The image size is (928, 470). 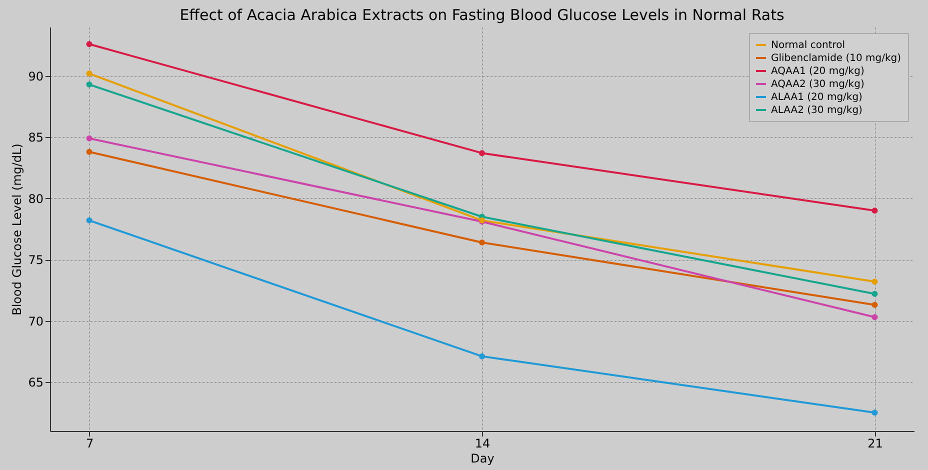 What do you see at coordinates (36, 383) in the screenshot?
I see `y-tick-label: 65` at bounding box center [36, 383].